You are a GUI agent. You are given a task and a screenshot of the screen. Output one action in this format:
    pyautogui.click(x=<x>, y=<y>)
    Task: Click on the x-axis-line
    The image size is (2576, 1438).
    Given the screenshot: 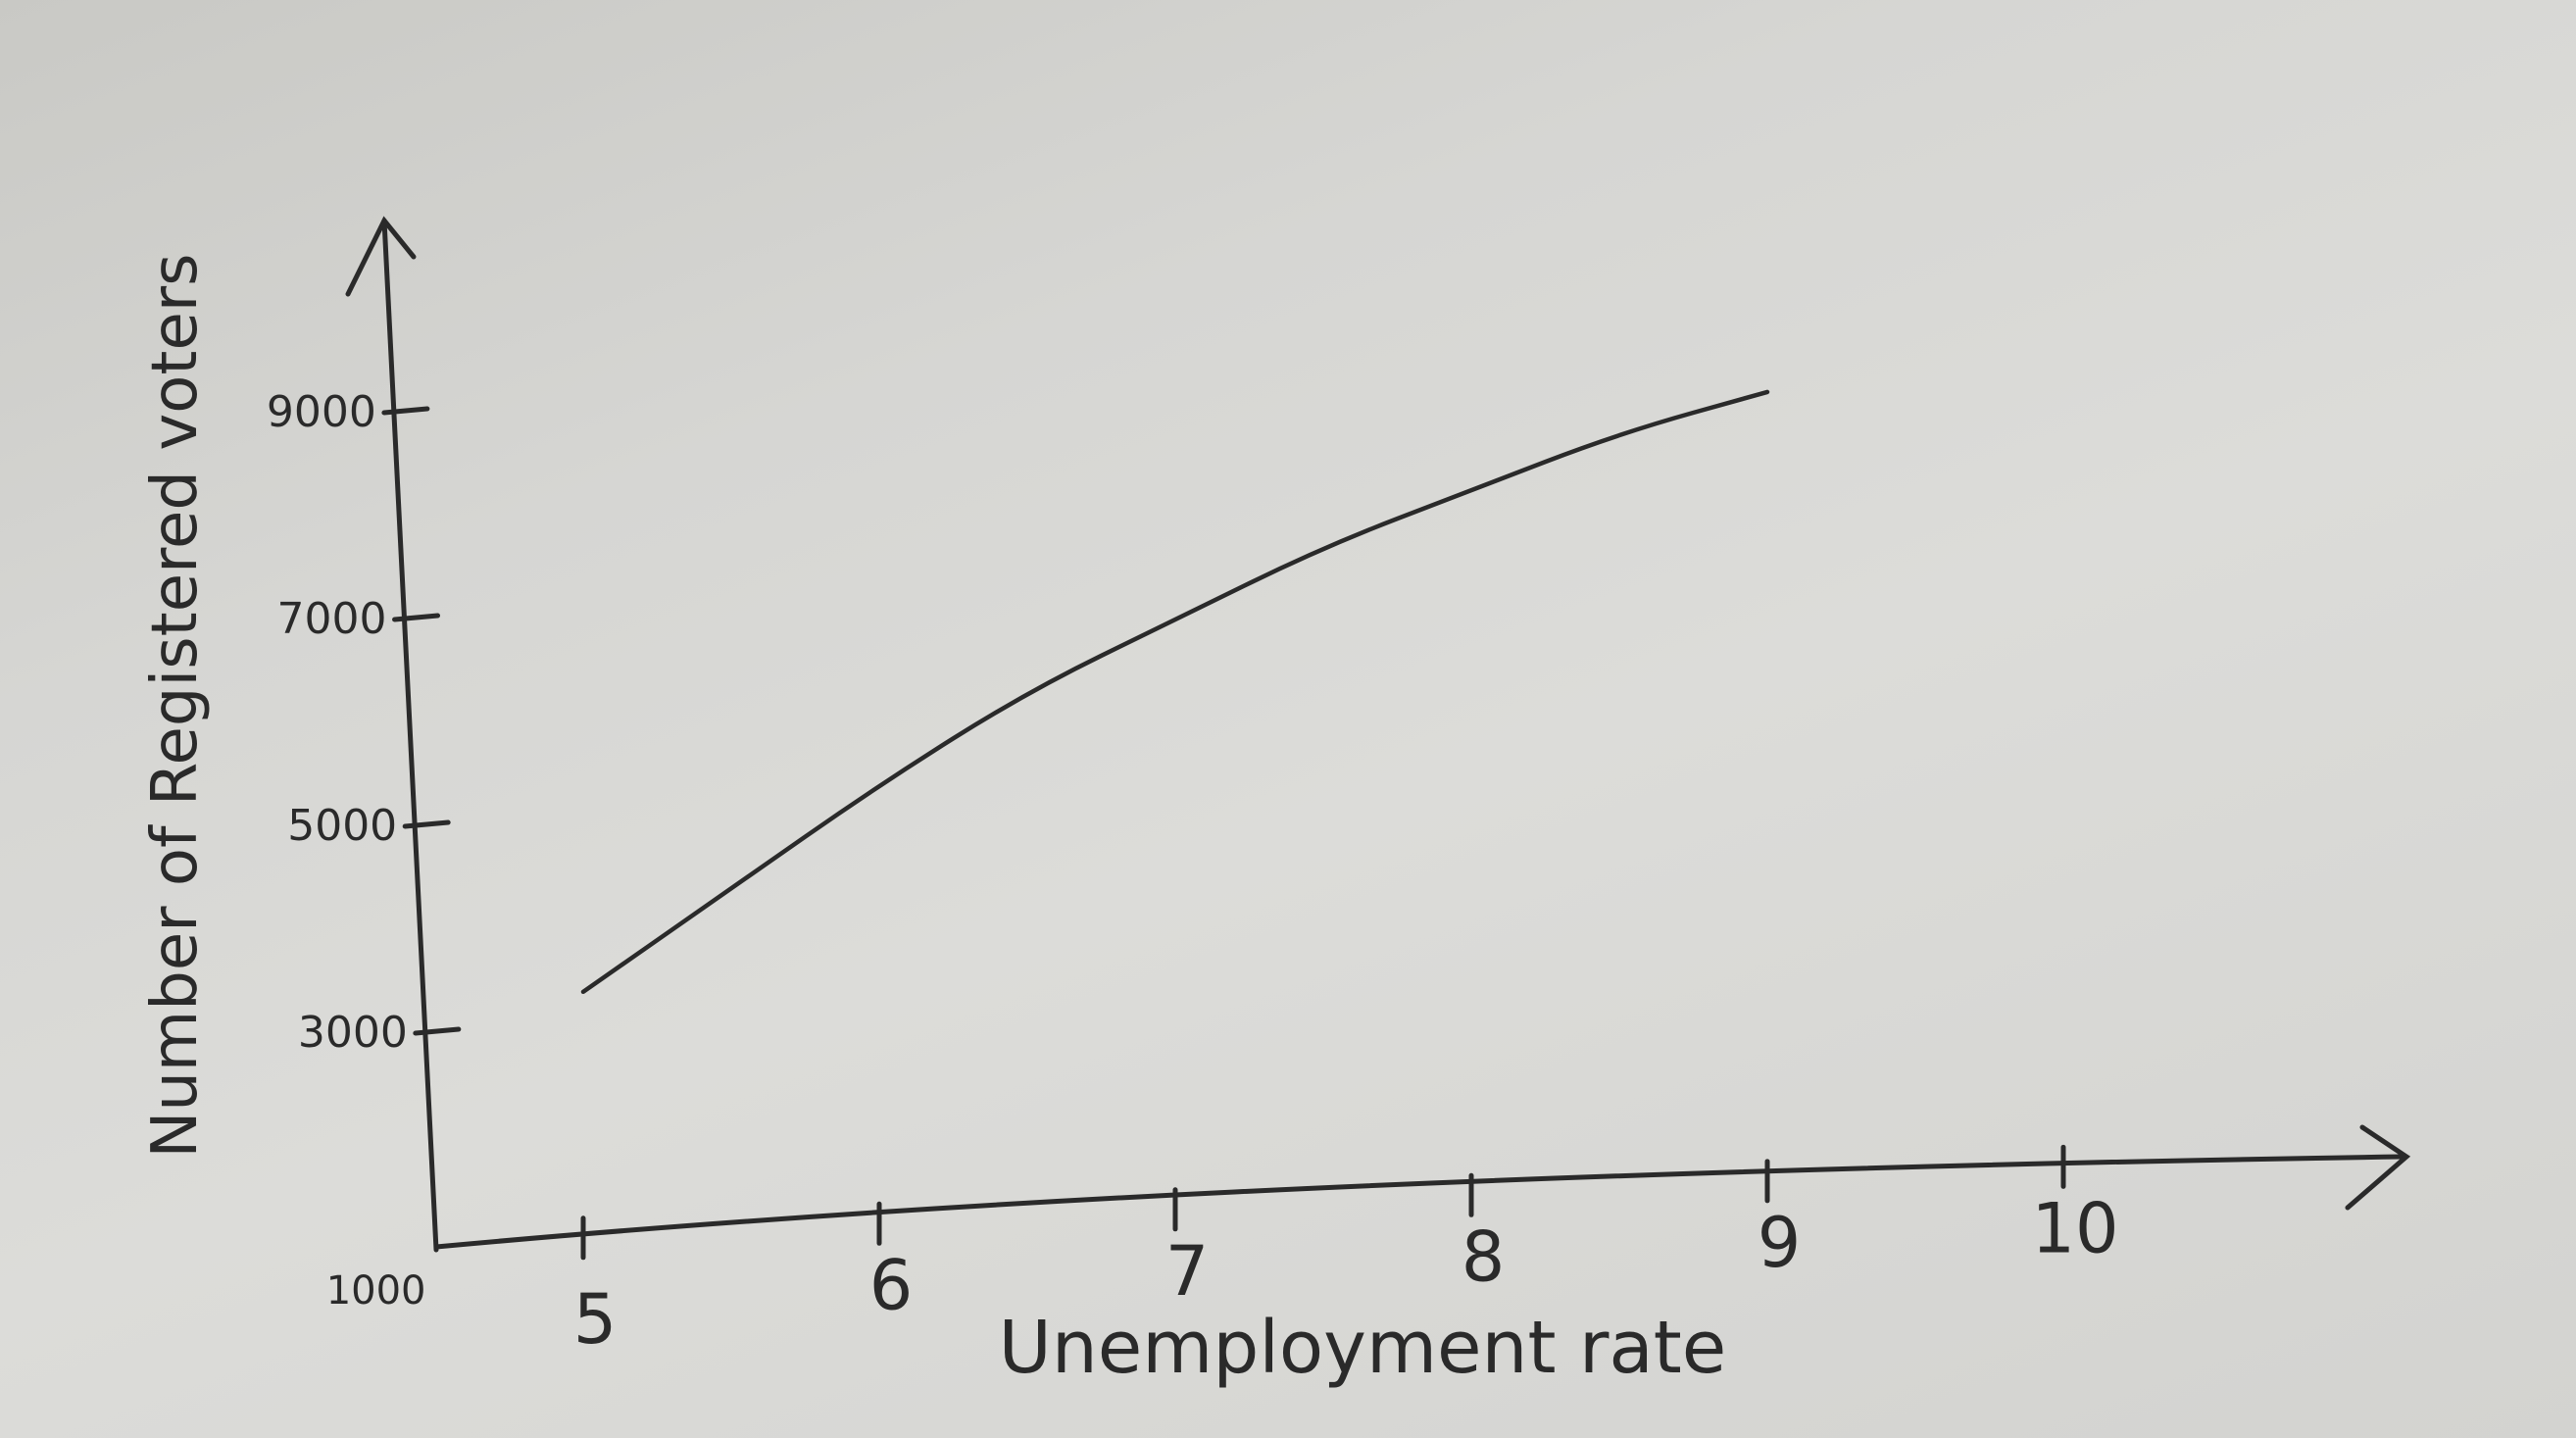 What is the action you would take?
    pyautogui.click(x=1418, y=1202)
    